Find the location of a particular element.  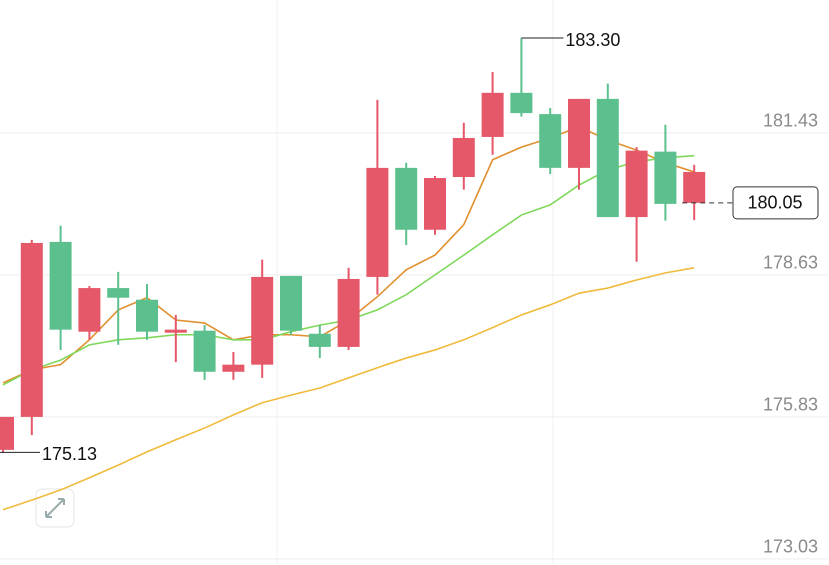

expand-icon is located at coordinates (55, 508).